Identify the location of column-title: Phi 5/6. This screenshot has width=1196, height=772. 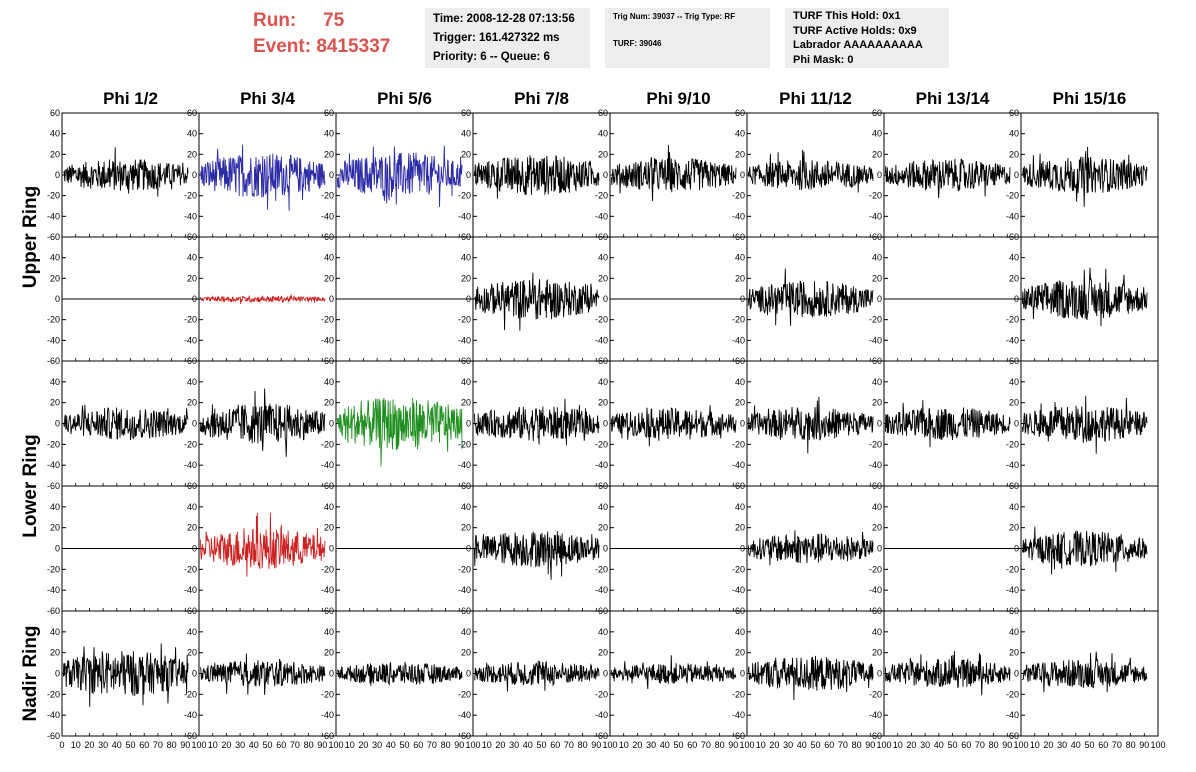
(404, 98).